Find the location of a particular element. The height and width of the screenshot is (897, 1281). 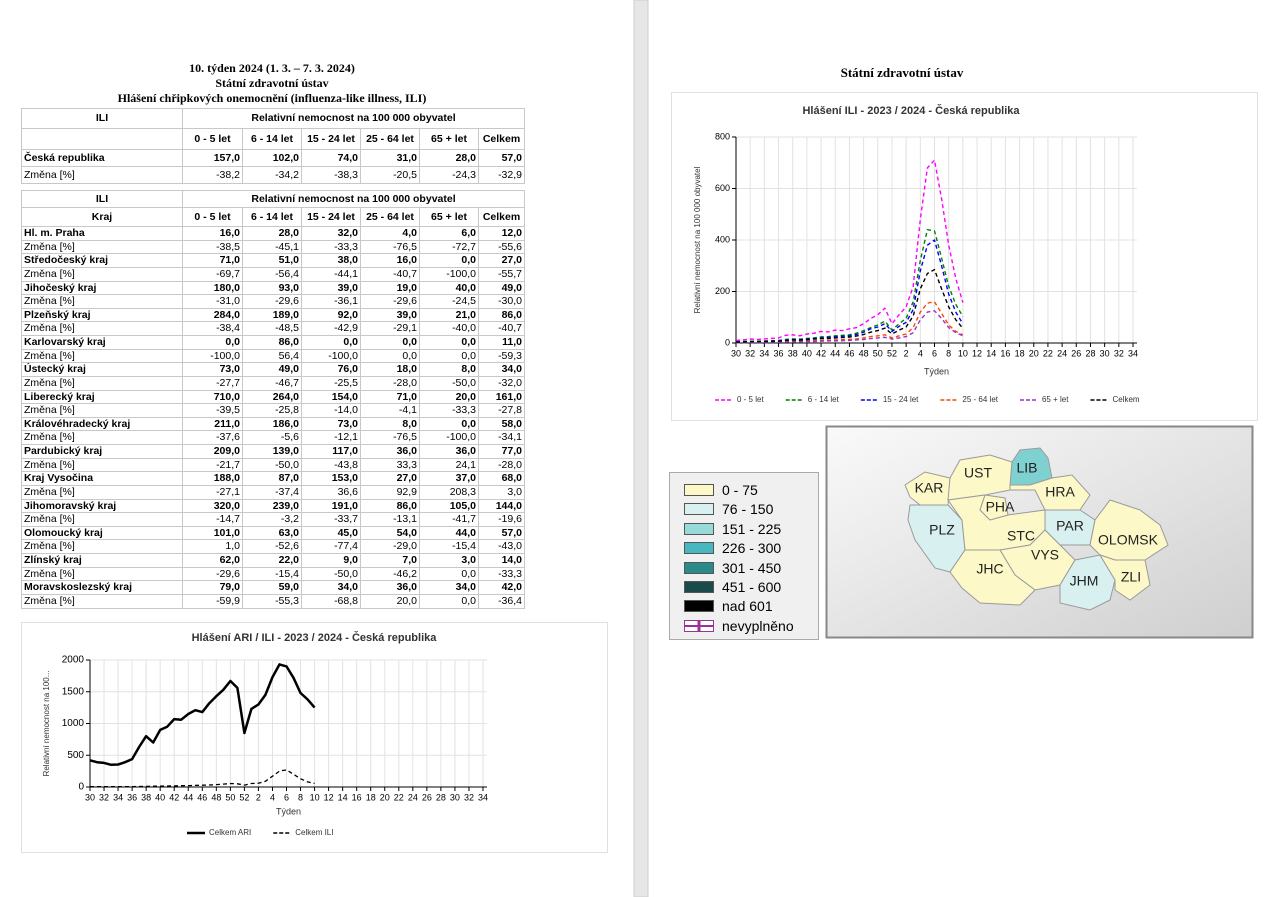

header-cell: ILI is located at coordinates (102, 199).